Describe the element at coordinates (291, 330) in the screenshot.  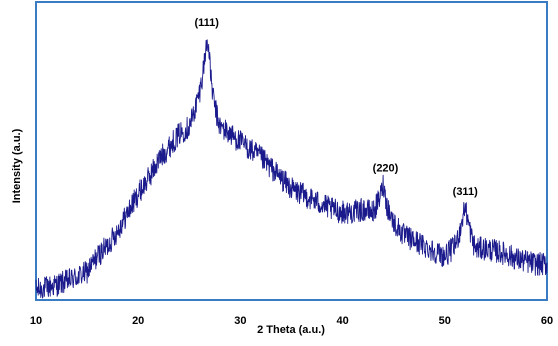
I see `x-axis-label: 2 Theta (a.u.)` at that location.